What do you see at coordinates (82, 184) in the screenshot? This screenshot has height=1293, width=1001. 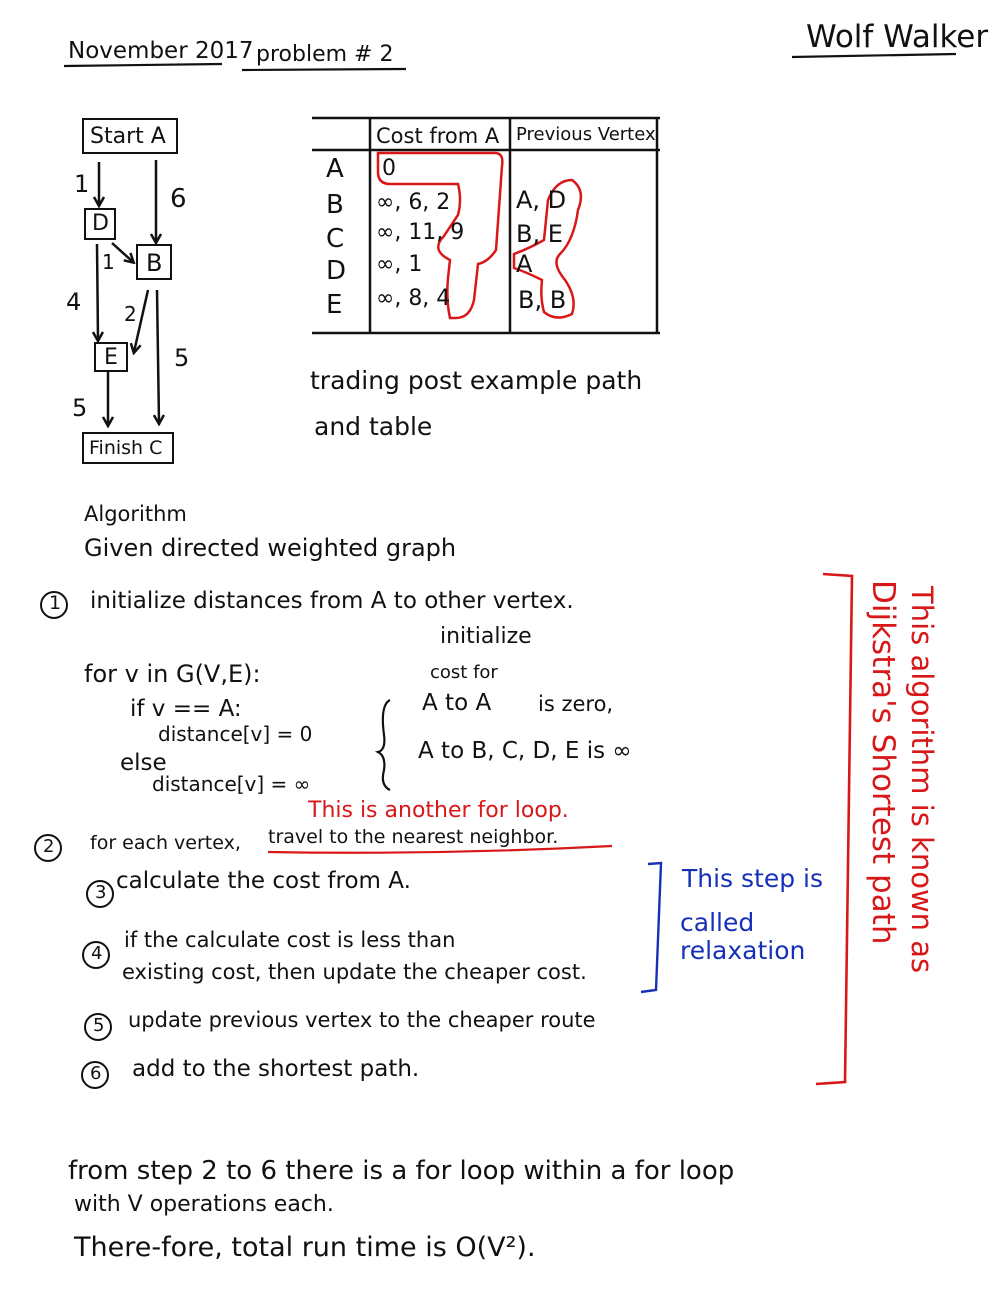 I see `weight-a-d: 1` at bounding box center [82, 184].